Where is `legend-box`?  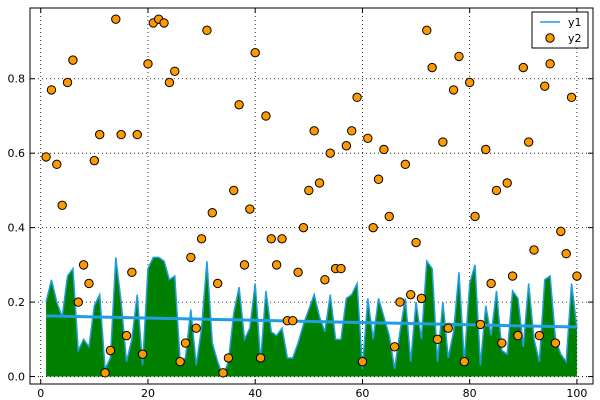 legend-box is located at coordinates (560, 30).